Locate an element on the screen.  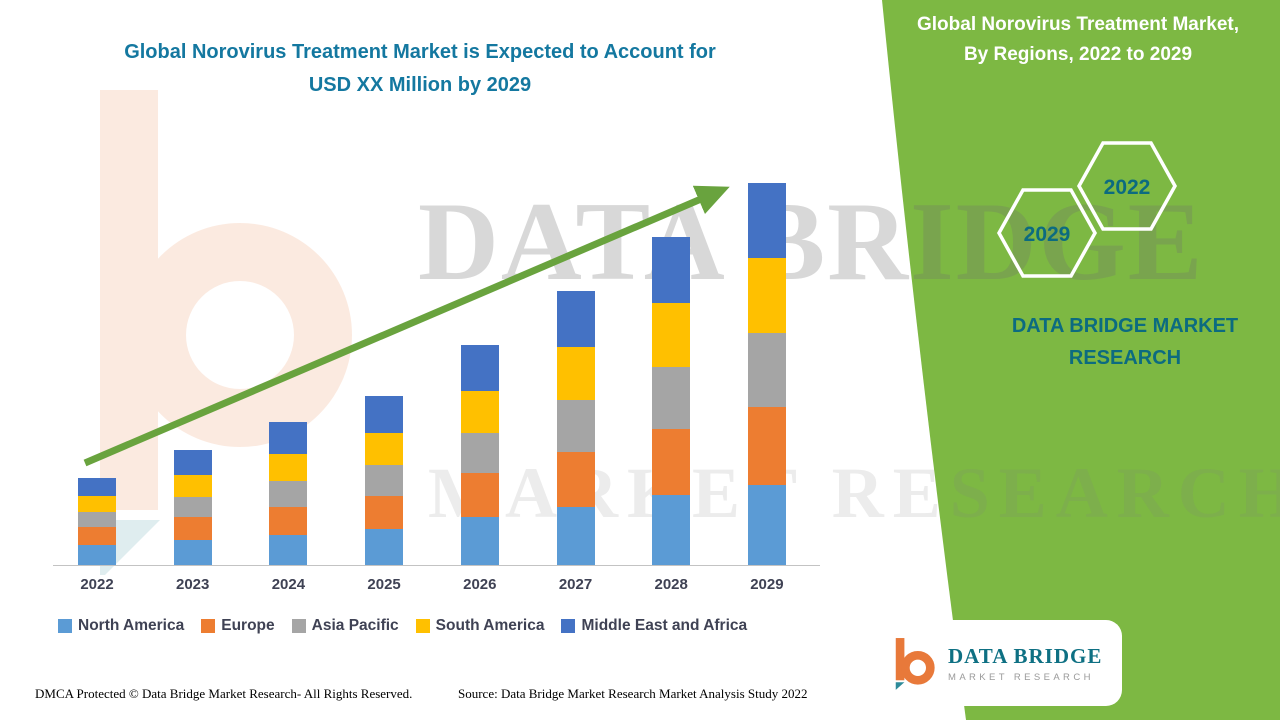
legend-label: North America is located at coordinates (131, 625).